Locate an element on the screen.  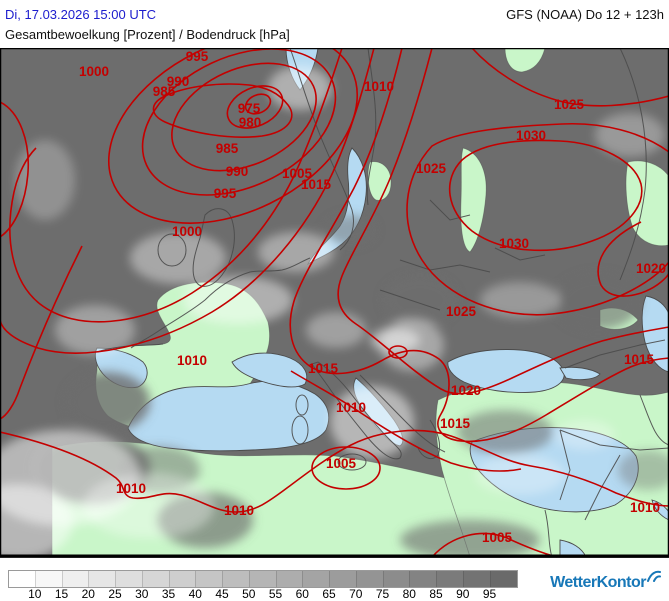
legend-tick: 40 is located at coordinates (195, 594).